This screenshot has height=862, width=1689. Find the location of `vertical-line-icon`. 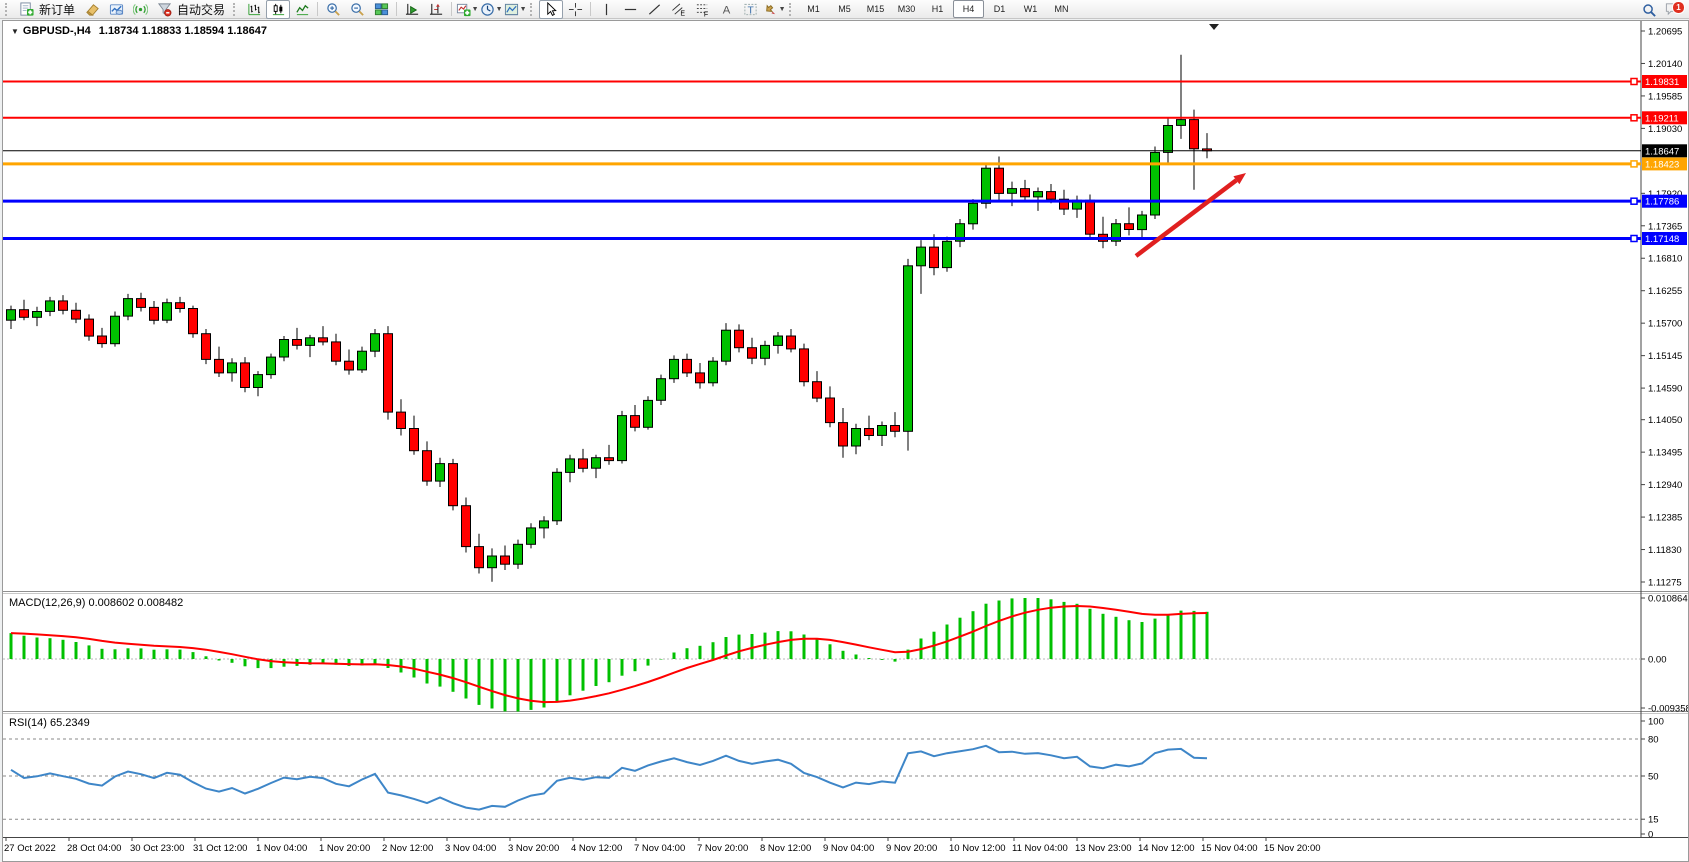

vertical-line-icon is located at coordinates (606, 9).